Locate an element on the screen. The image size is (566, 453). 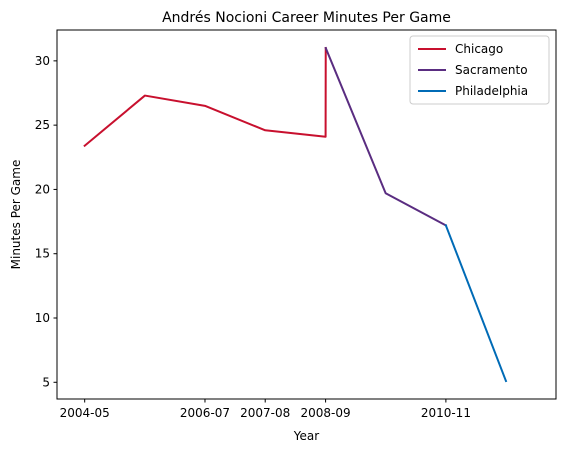
y-tick-label: 5 is located at coordinates (46, 382).